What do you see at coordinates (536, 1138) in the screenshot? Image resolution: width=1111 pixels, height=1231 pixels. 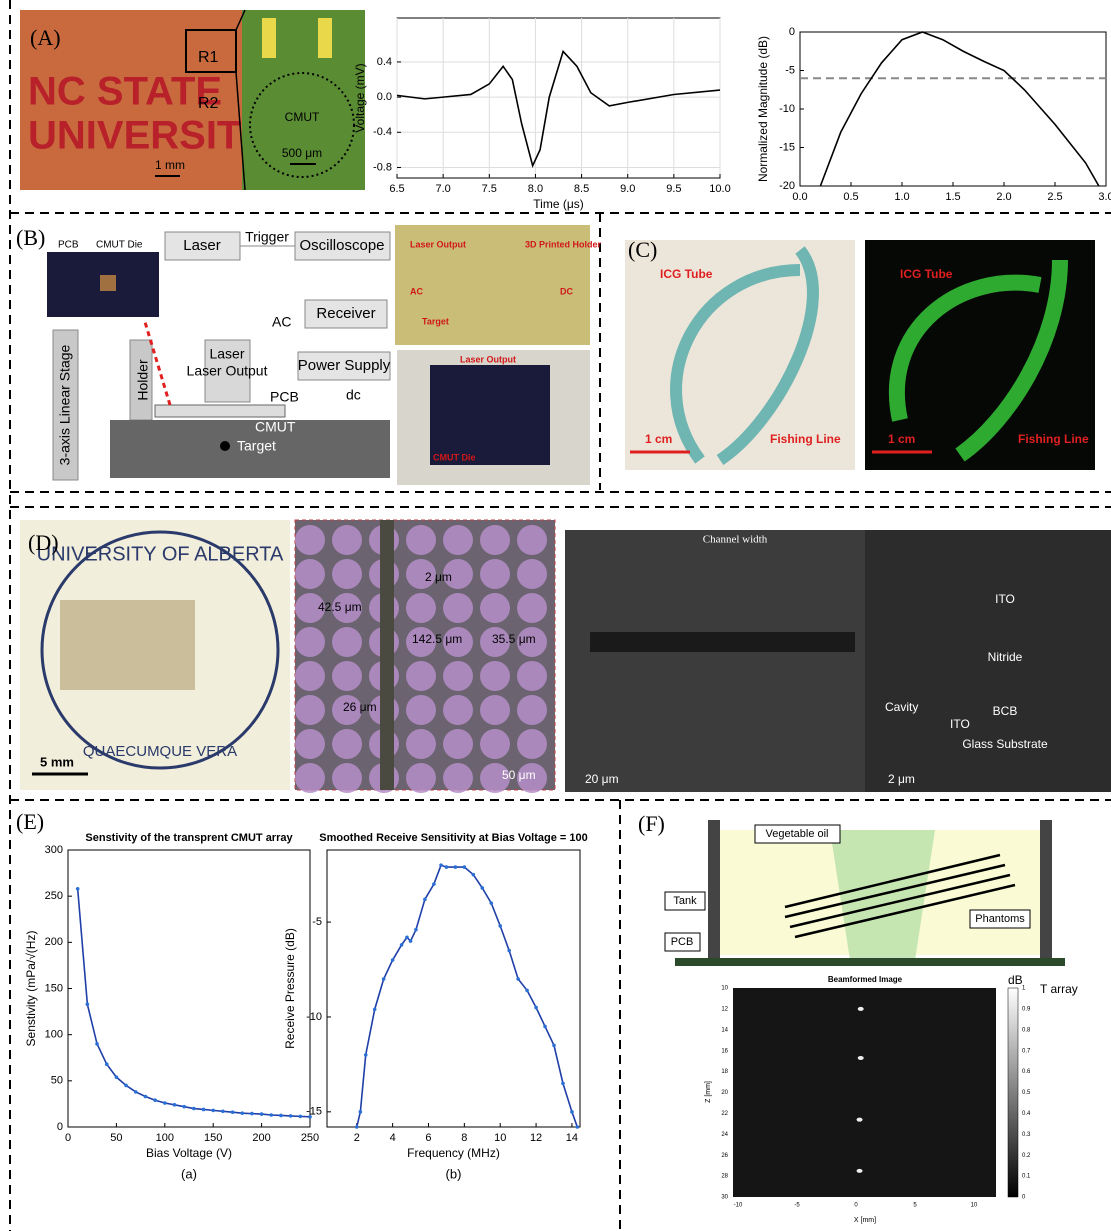 I see `x-tick-label: 12` at bounding box center [536, 1138].